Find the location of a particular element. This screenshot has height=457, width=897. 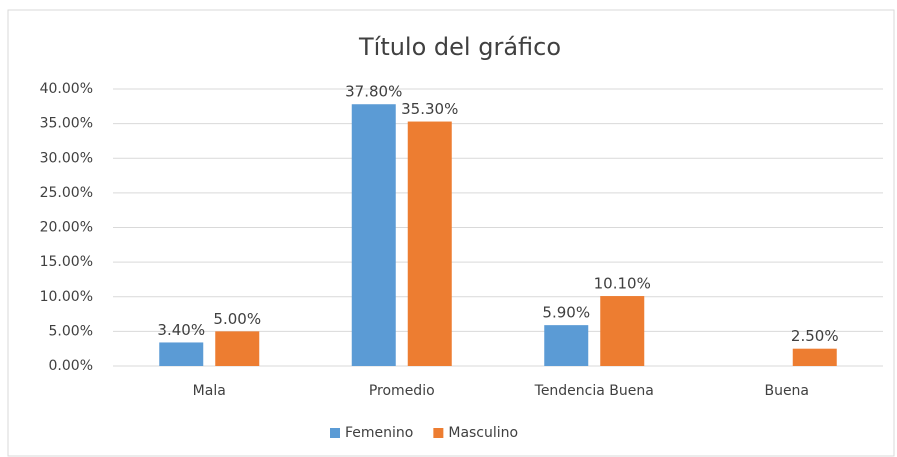

y-tick-label: 20.00% is located at coordinates (66, 228).